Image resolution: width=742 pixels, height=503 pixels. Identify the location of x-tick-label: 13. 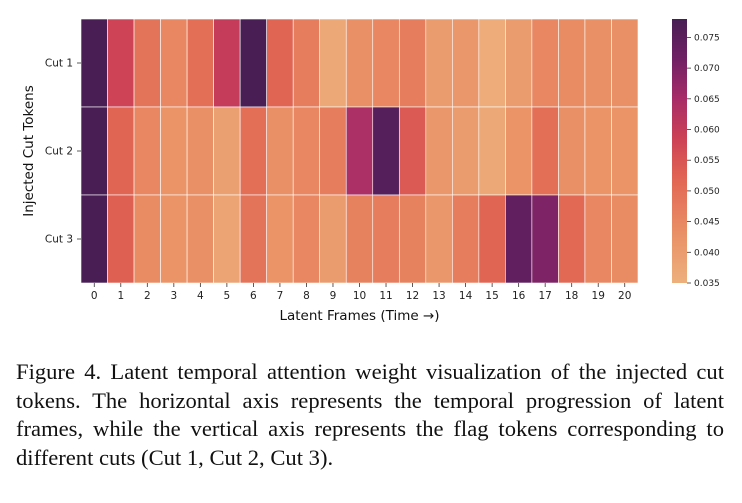
(438, 296).